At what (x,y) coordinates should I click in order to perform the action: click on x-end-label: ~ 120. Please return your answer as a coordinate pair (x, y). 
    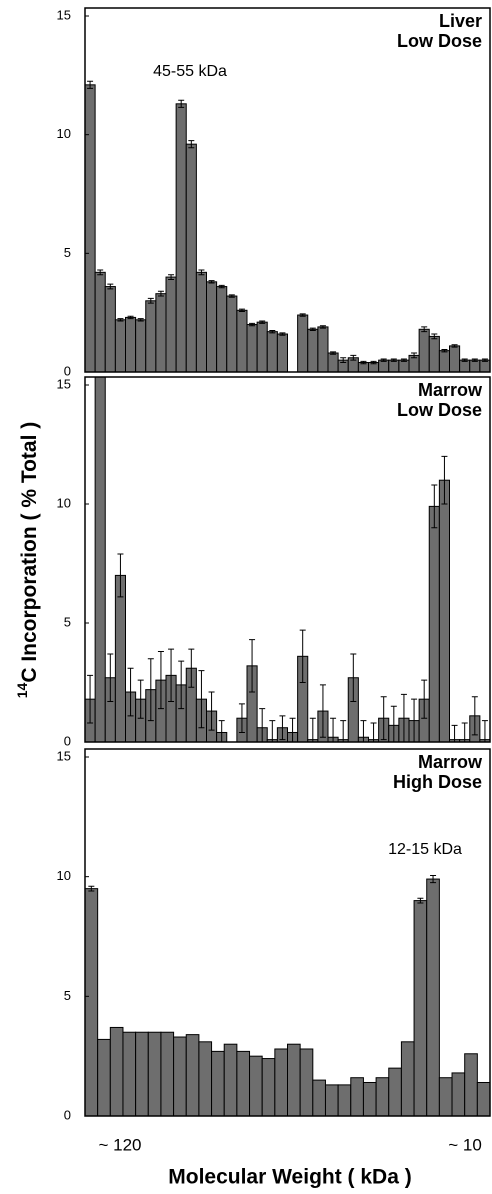
    Looking at the image, I should click on (119, 1144).